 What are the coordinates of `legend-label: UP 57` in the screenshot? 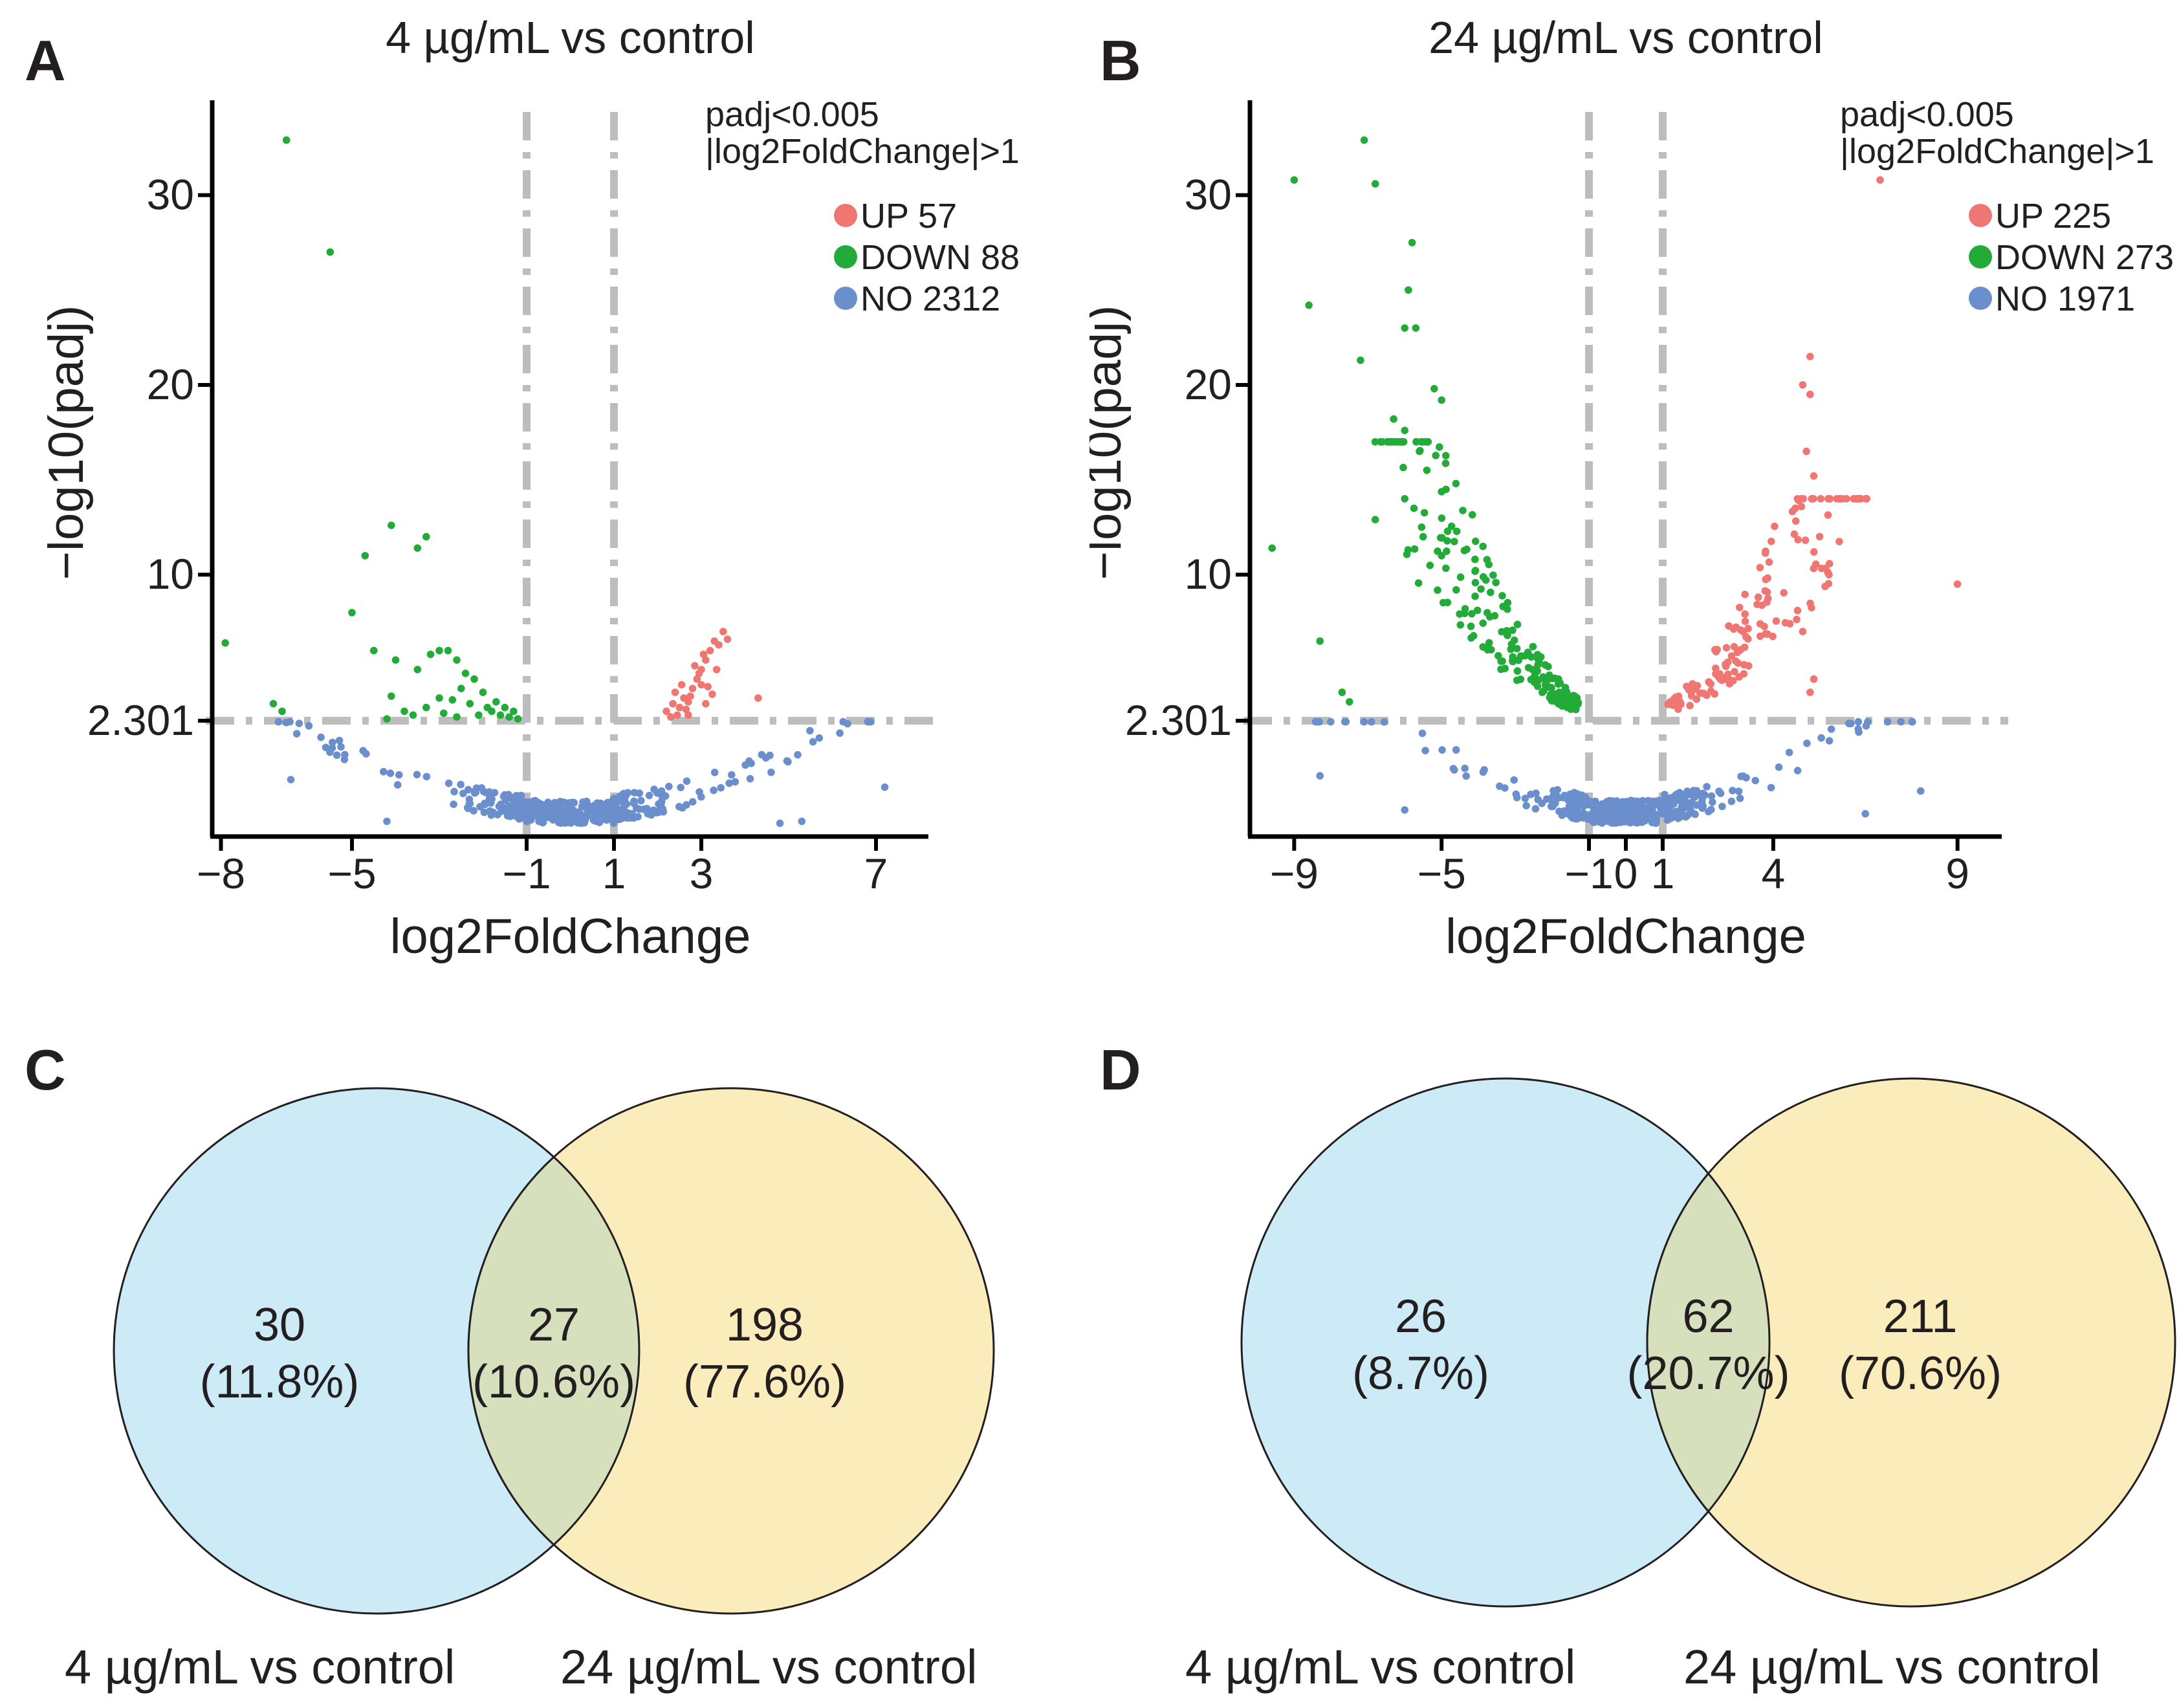 It's located at (908, 216).